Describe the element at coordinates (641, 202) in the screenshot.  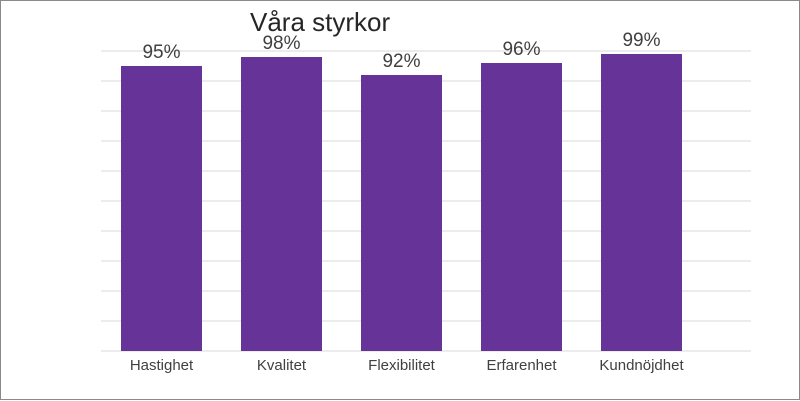
I see `bar-kundnöjdhet` at that location.